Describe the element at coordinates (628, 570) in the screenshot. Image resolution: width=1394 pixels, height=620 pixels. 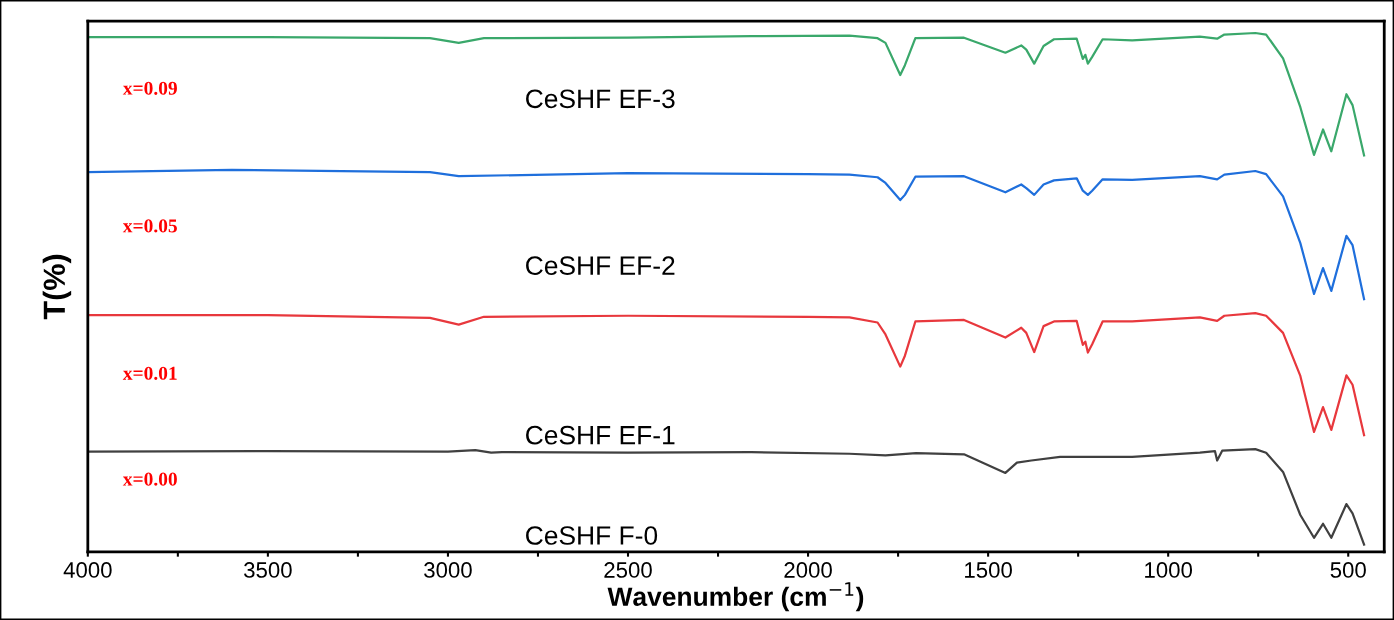
I see `x-tick-label: 2500` at that location.